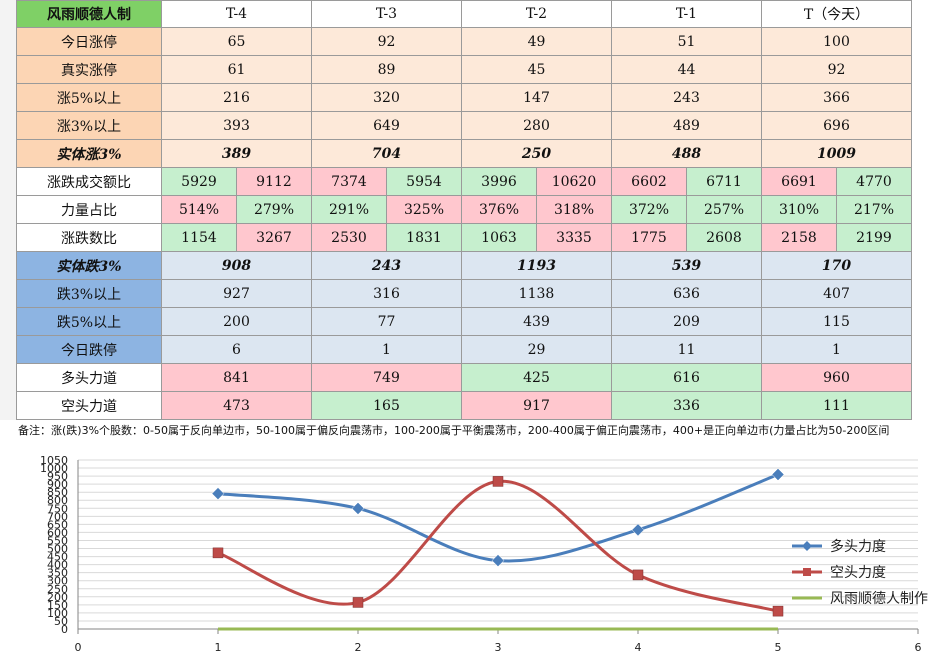 The image size is (929, 670). What do you see at coordinates (836, 97) in the screenshot?
I see `data-cell: 366` at bounding box center [836, 97].